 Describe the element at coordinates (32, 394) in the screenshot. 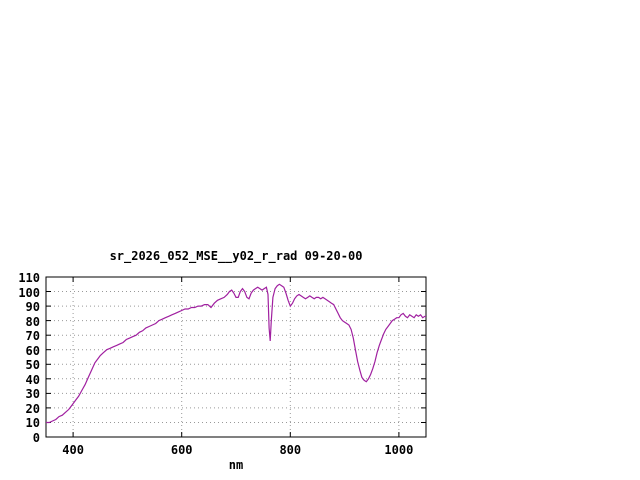

I see `y-tick-label: 30` at that location.